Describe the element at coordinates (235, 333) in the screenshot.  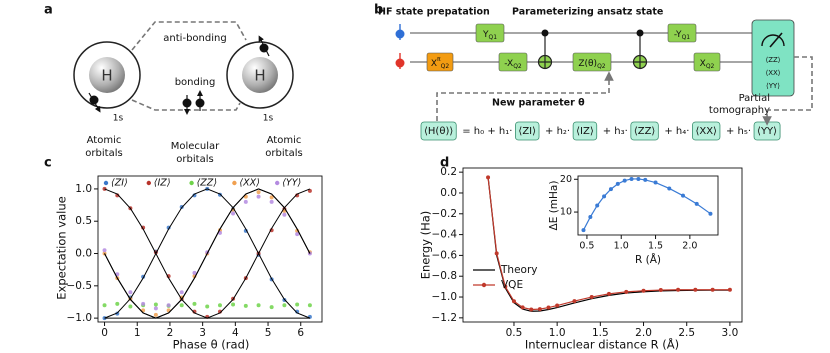
I see `x-tick-label: 4` at that location.